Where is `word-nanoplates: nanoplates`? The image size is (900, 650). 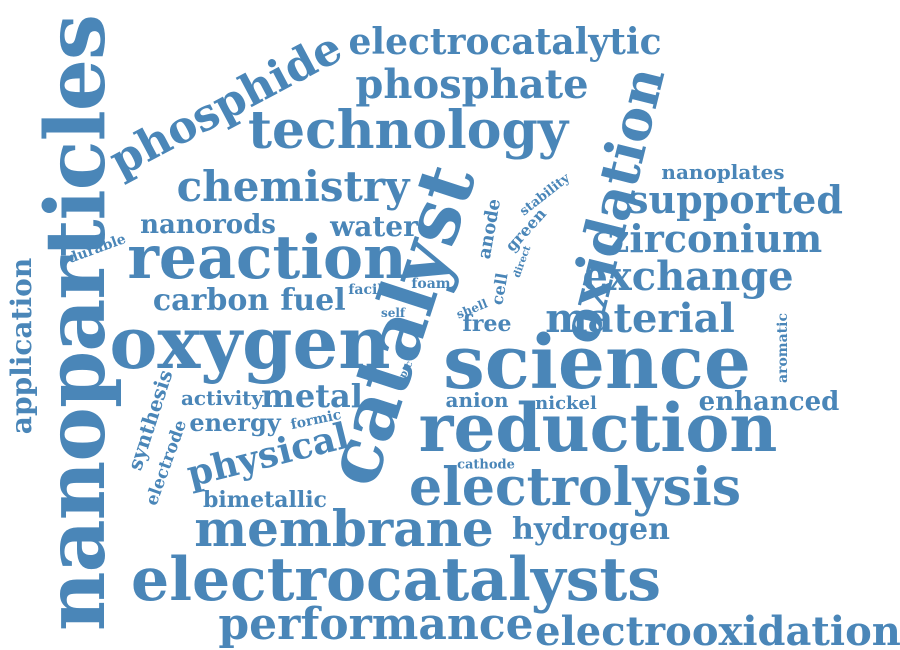
word-nanoplates: nanoplates is located at coordinates (723, 172).